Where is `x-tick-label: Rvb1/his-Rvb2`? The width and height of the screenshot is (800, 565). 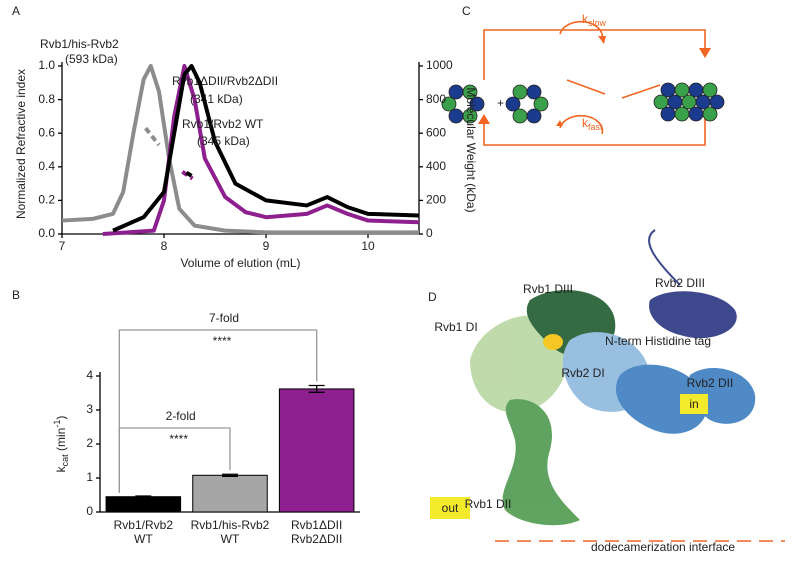
x-tick-label: Rvb1/his-Rvb2 is located at coordinates (230, 525).